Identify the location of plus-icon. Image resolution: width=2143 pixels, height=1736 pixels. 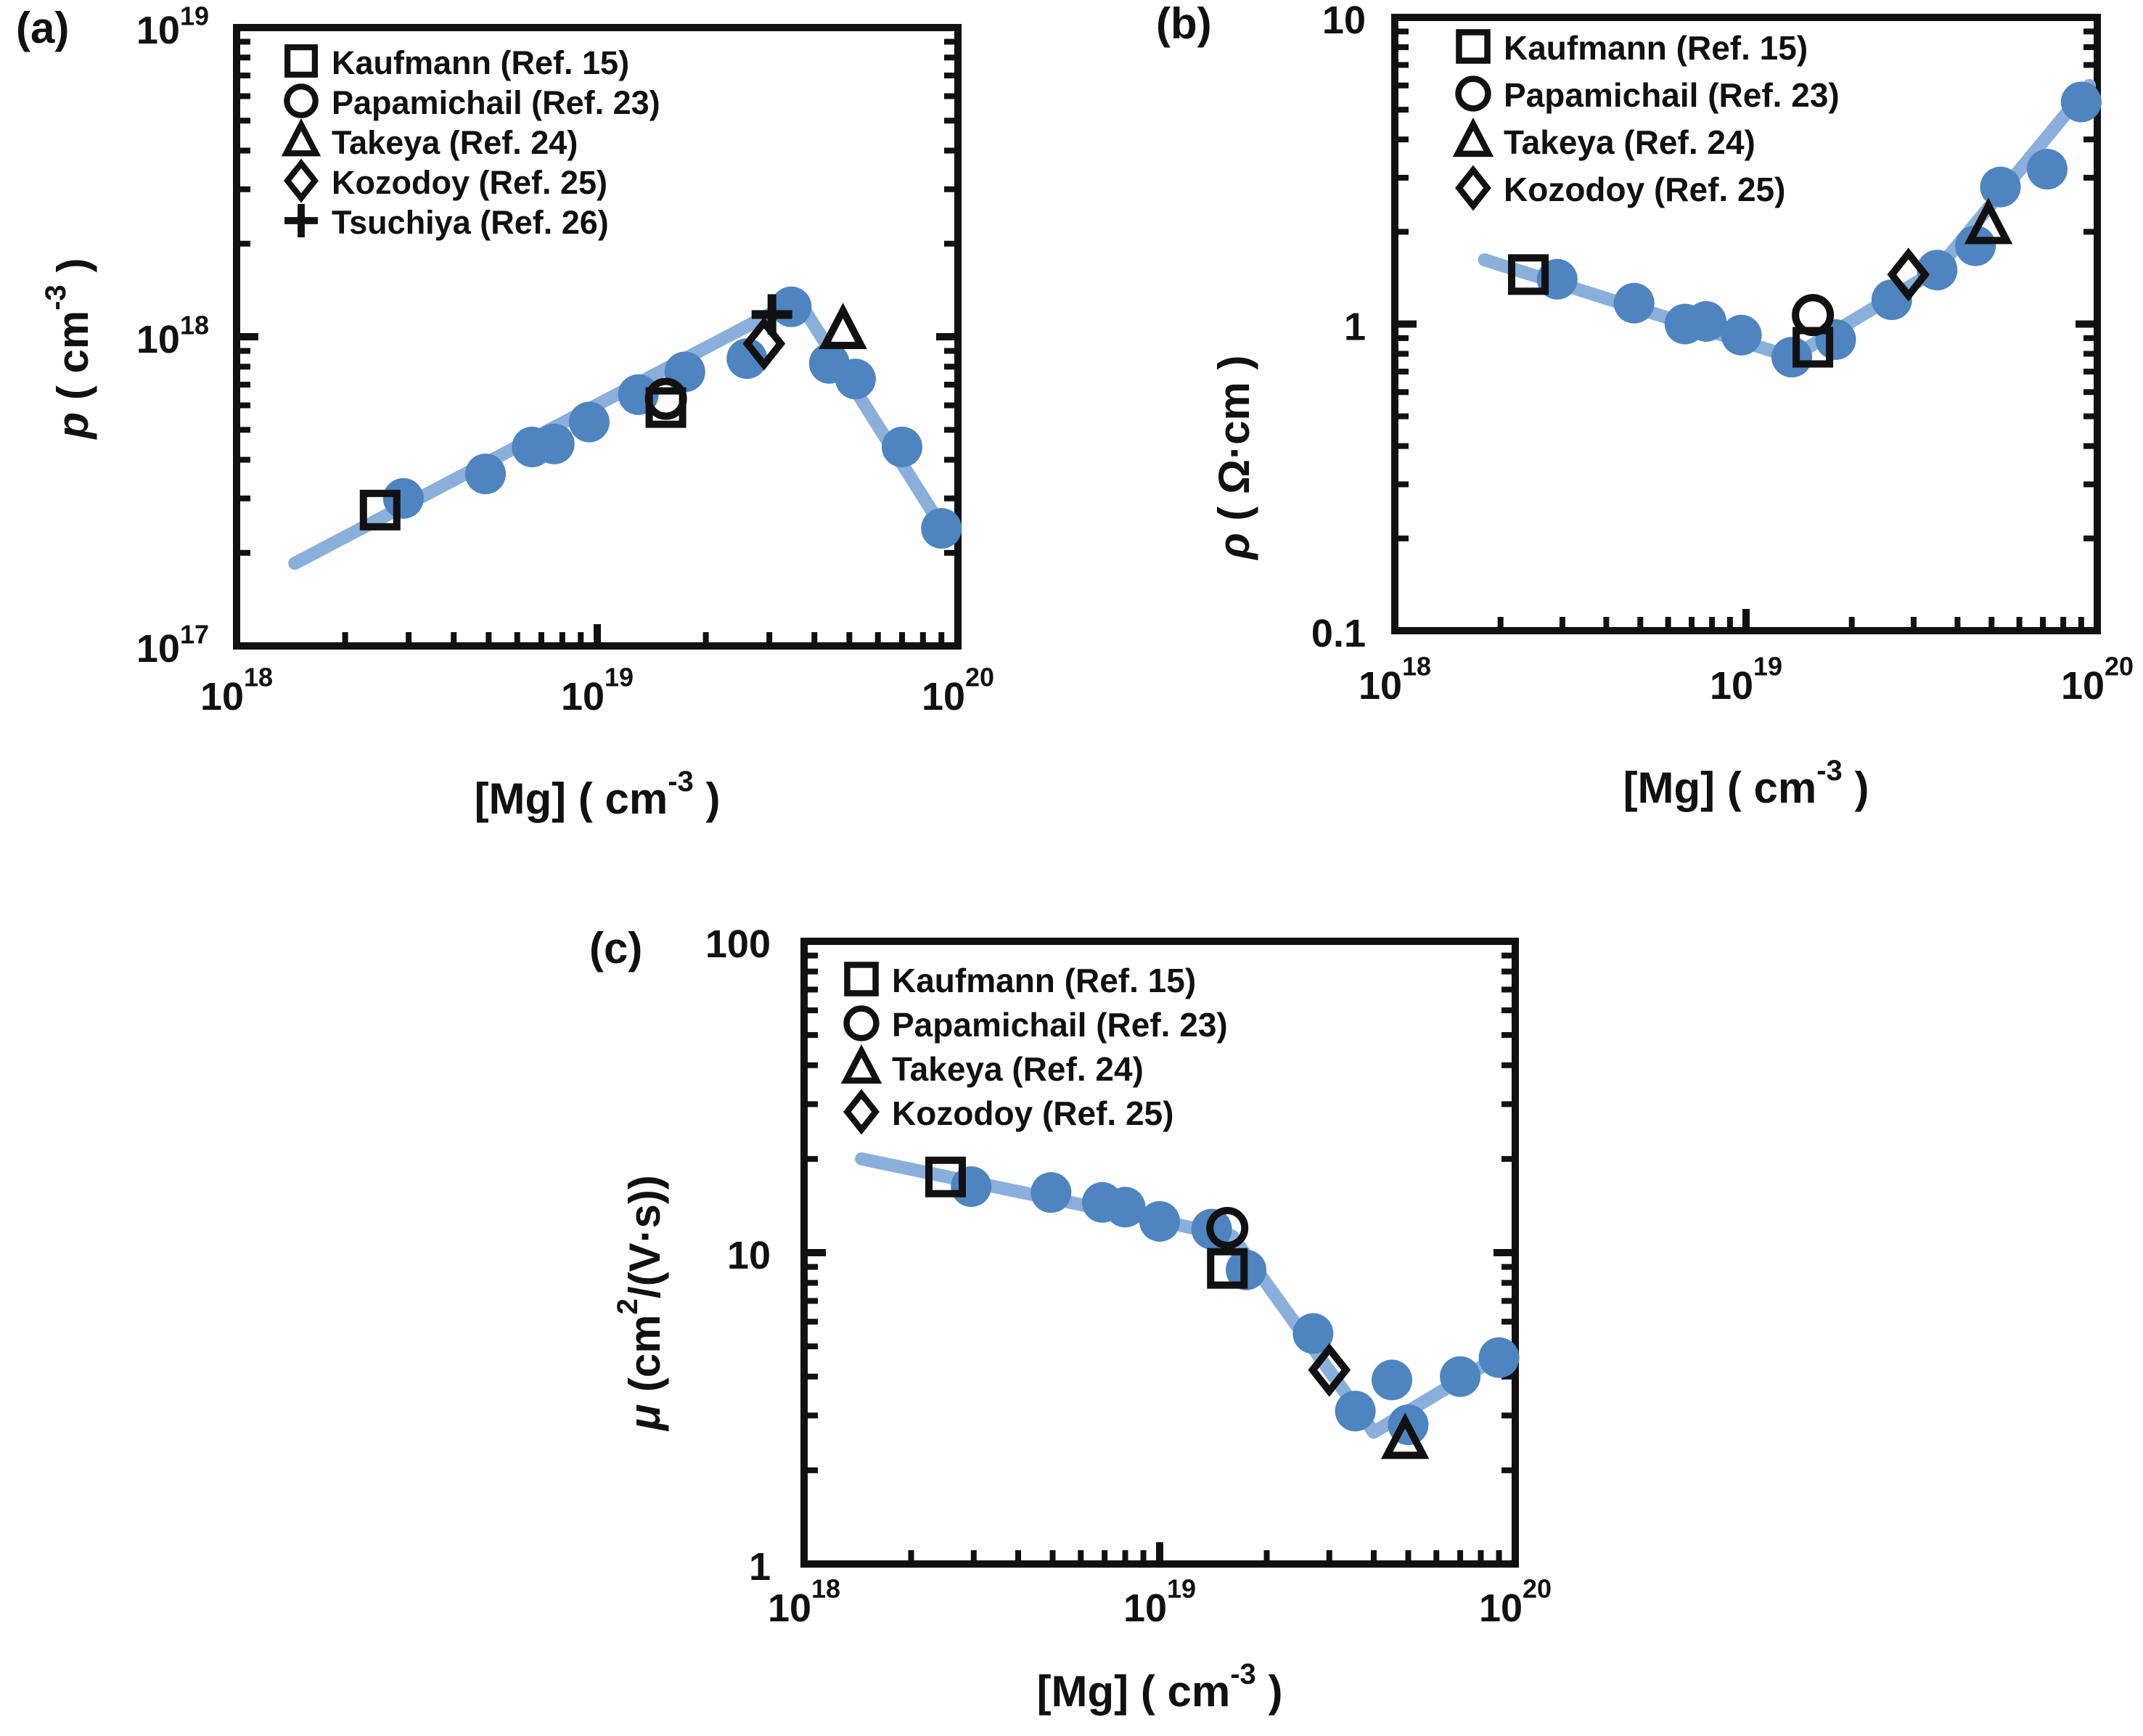
(301, 220).